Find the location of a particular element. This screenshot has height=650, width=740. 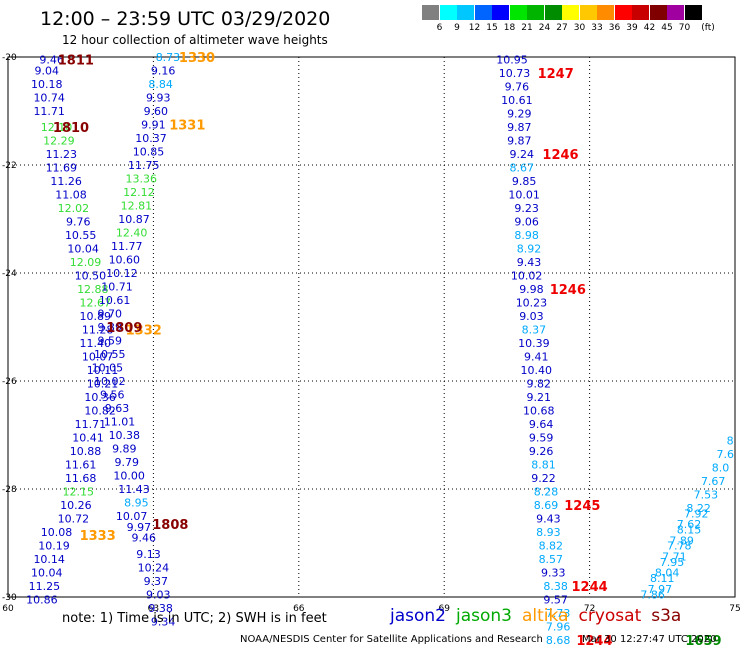

wave-height-point: 10.00 is located at coordinates (129, 476).